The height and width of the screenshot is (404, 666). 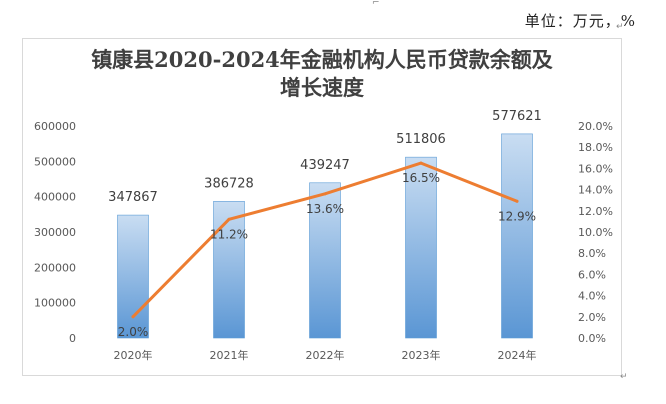 What do you see at coordinates (517, 216) in the screenshot?
I see `rate-value-label: 12.9%` at bounding box center [517, 216].